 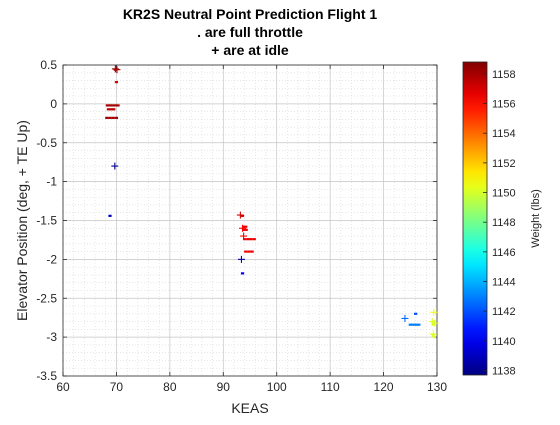 What do you see at coordinates (384, 387) in the screenshot?
I see `x-tick-label: 120` at bounding box center [384, 387].